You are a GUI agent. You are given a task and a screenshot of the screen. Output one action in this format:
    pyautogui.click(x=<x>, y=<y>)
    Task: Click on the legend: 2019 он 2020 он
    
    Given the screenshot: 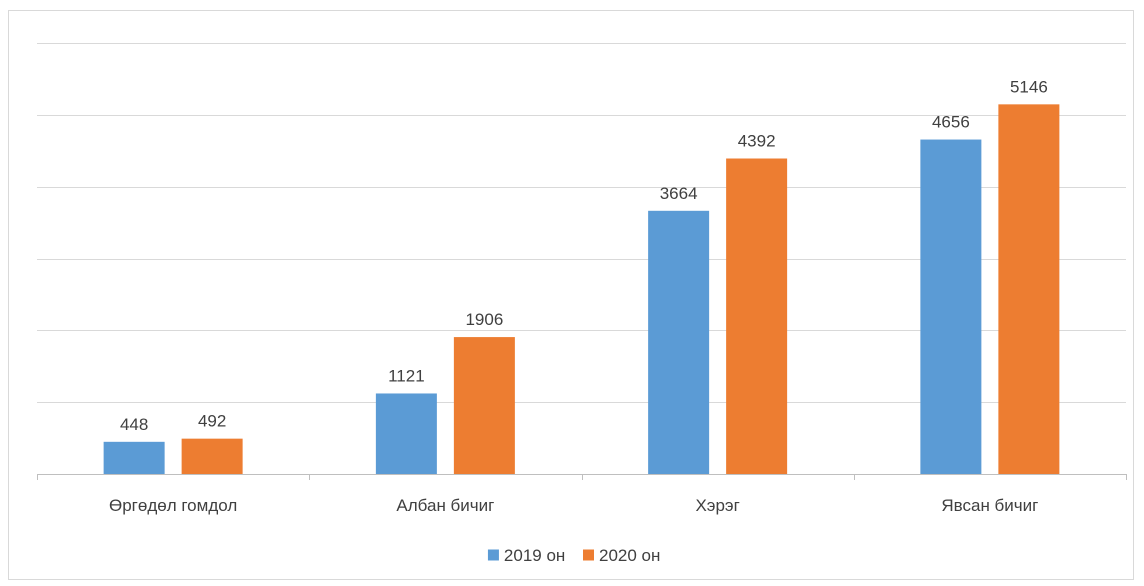 What is the action you would take?
    pyautogui.click(x=573, y=555)
    